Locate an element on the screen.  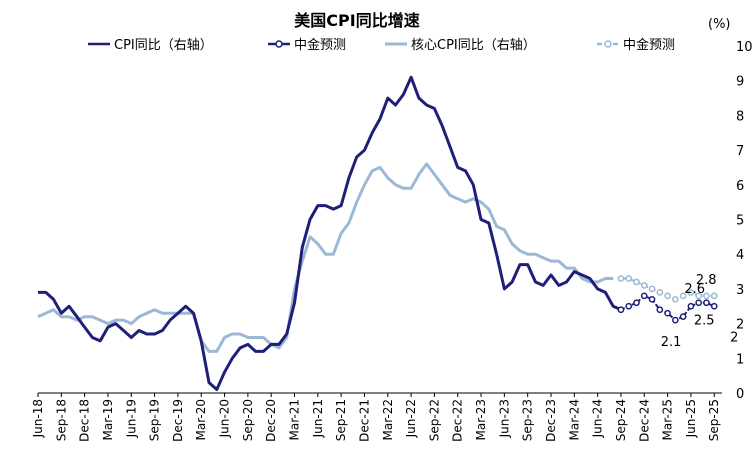
annotations: 2.62.8 2.5 2 2.1 is located at coordinates (700, 311).